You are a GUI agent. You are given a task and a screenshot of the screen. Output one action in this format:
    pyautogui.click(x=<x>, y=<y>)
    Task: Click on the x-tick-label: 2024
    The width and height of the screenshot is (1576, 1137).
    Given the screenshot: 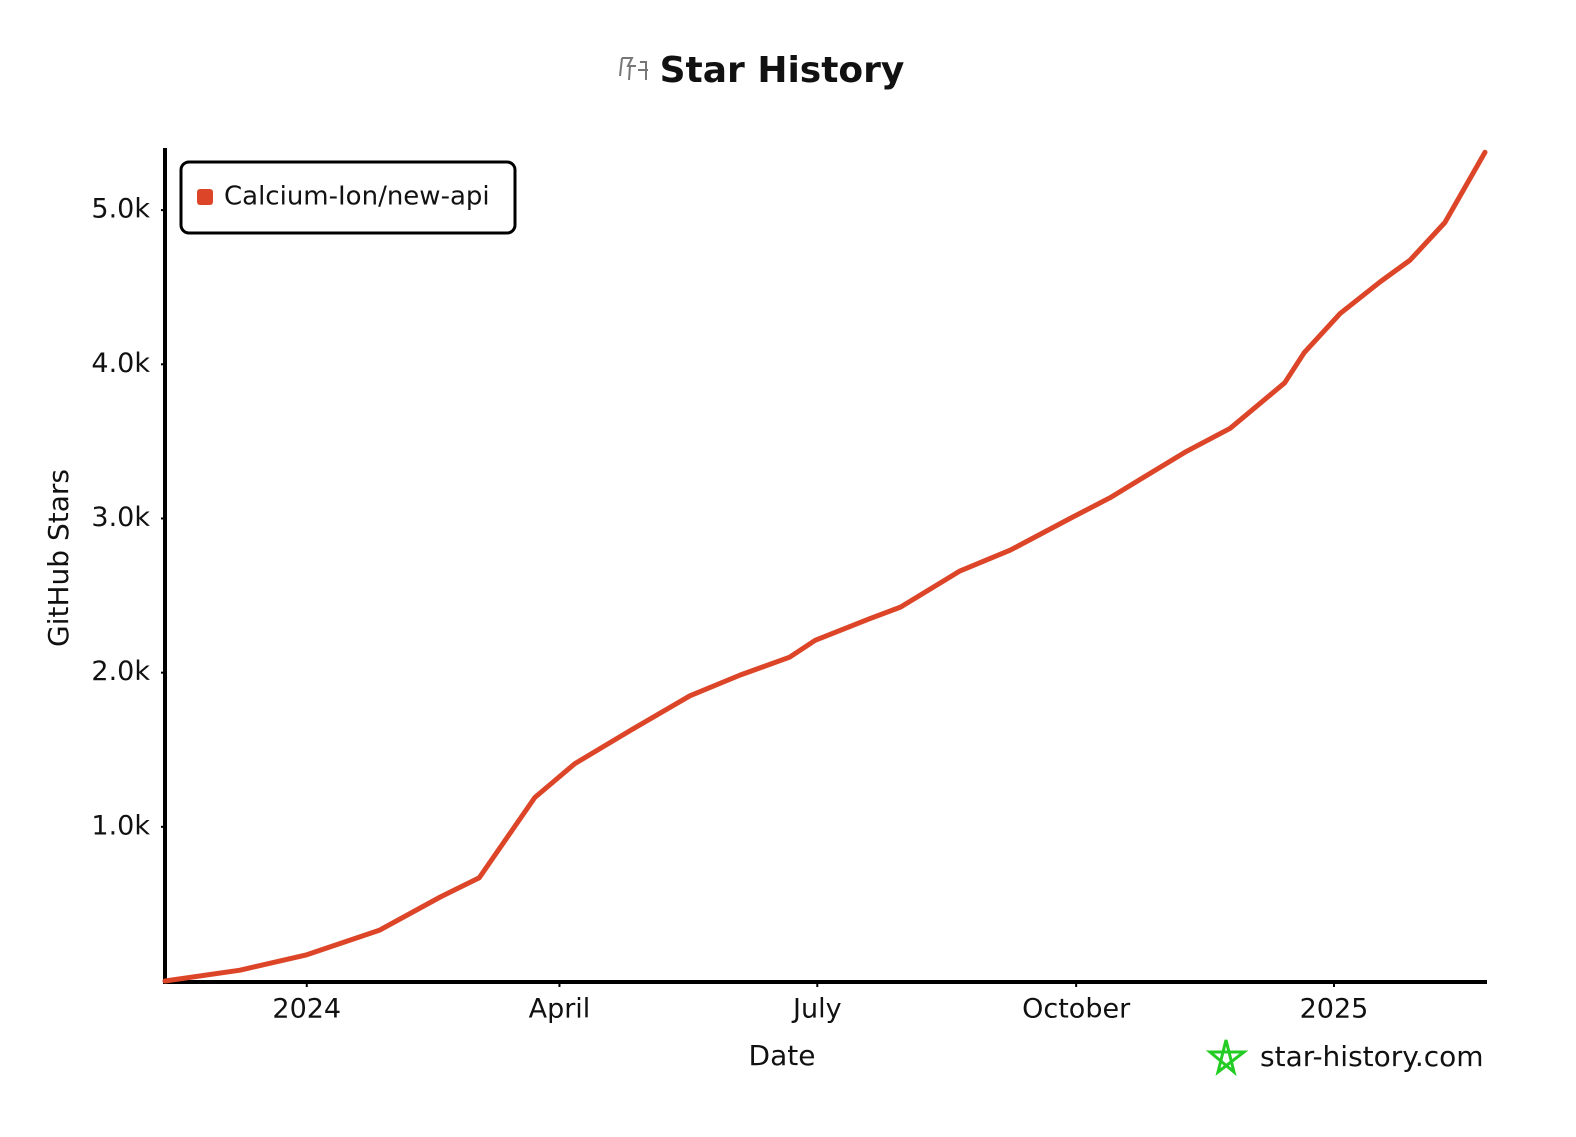 What is the action you would take?
    pyautogui.click(x=306, y=1009)
    